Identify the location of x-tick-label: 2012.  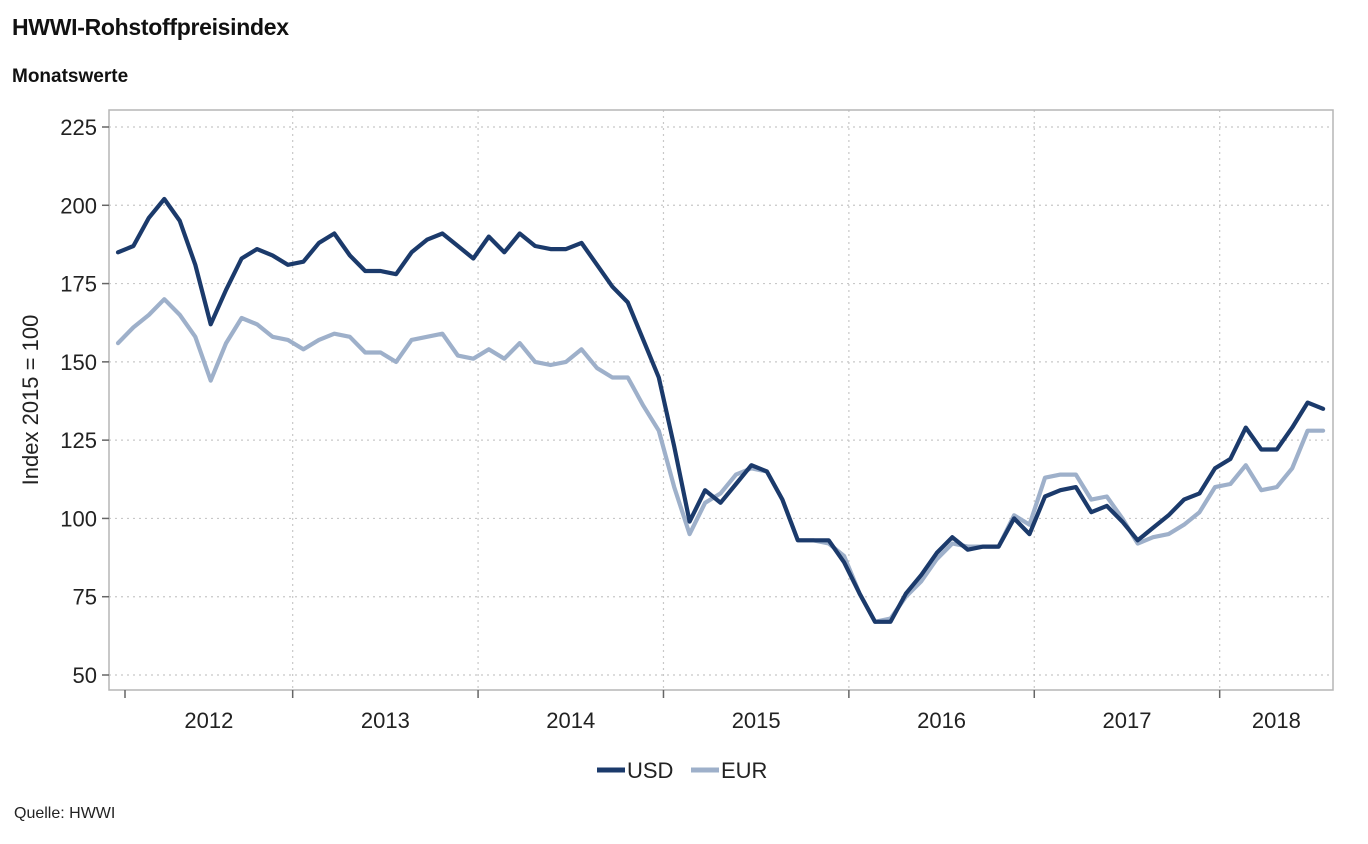
(208, 720).